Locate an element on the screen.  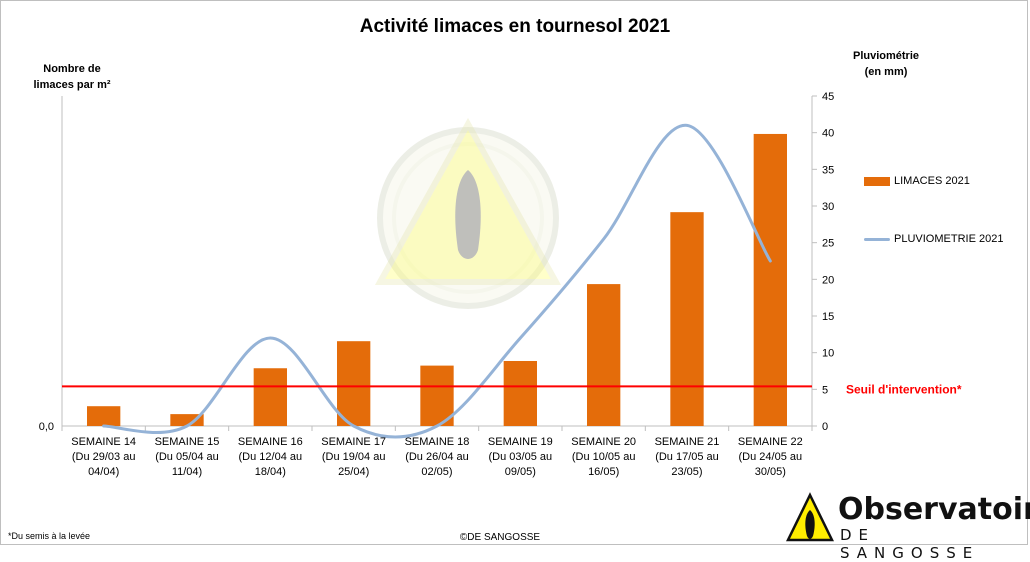
left-axis-ticks: 0,0 is located at coordinates (46, 427).